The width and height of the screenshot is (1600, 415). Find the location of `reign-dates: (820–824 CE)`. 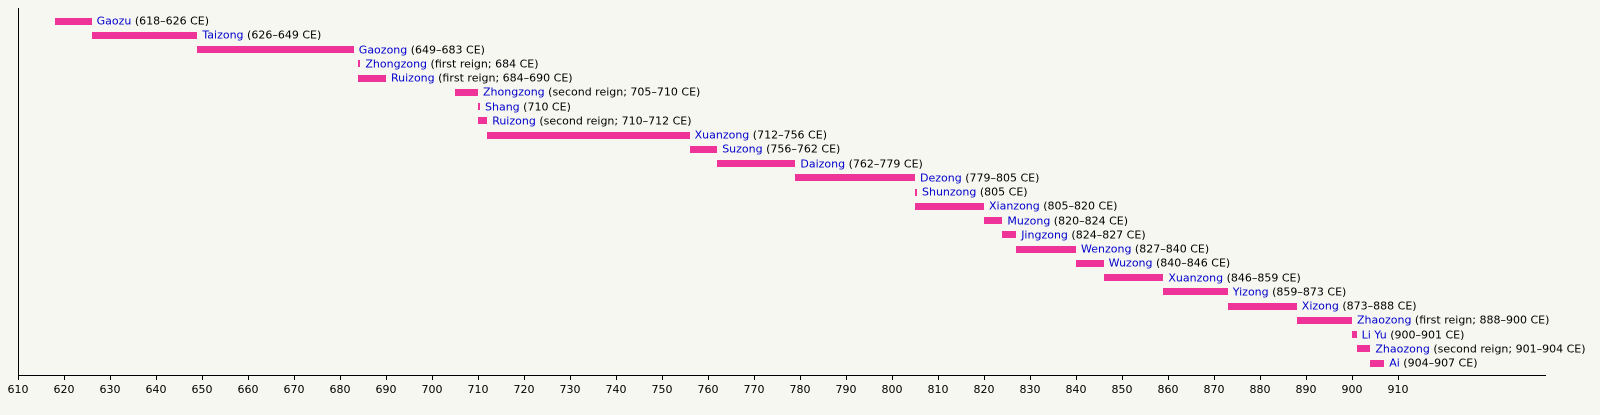

reign-dates: (820–824 CE) is located at coordinates (1089, 220).